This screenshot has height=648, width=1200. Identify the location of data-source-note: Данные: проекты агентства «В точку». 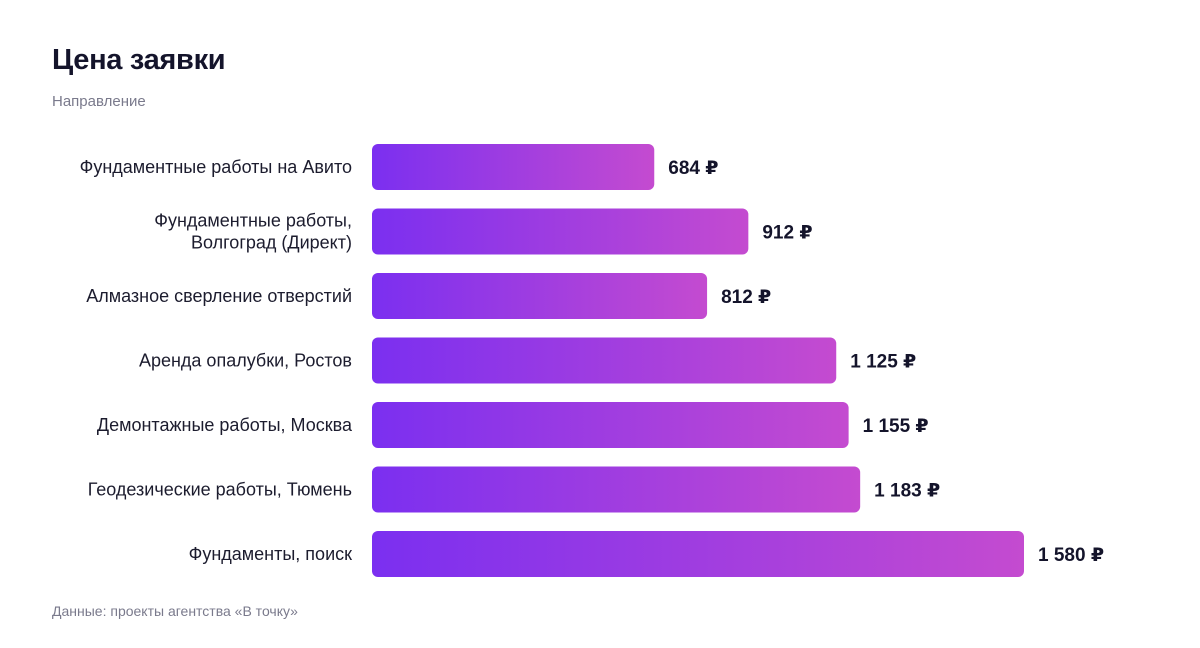
(175, 611).